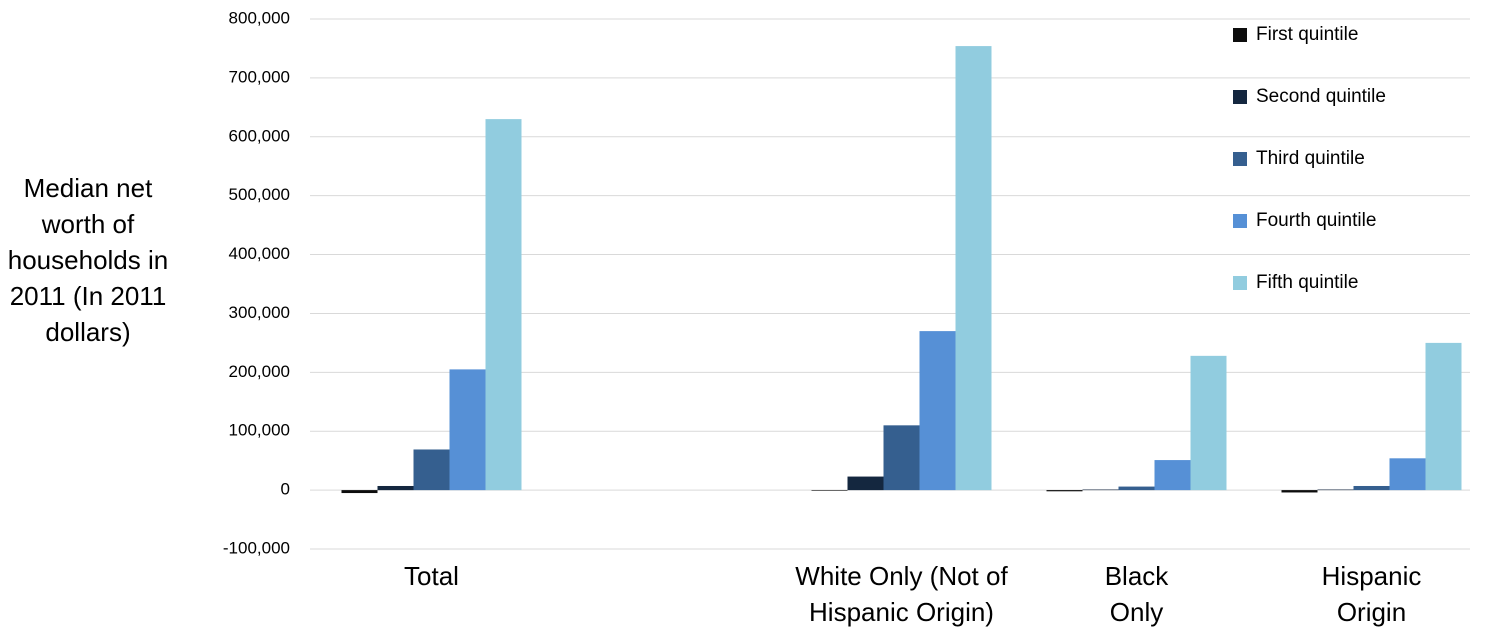 The image size is (1491, 636). Describe the element at coordinates (431, 576) in the screenshot. I see `x-tick-label: Total` at that location.